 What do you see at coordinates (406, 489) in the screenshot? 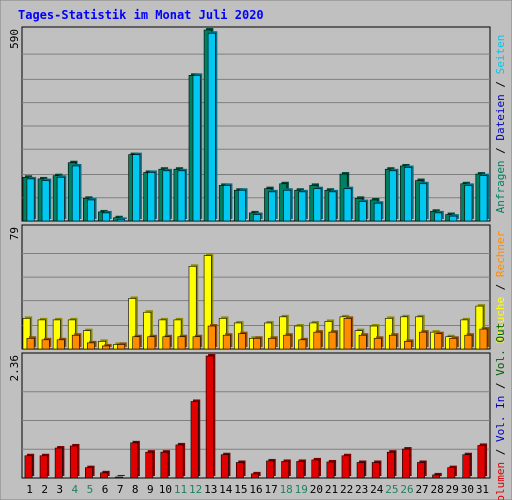
I see `x-tick-label-26: 26` at bounding box center [406, 489].